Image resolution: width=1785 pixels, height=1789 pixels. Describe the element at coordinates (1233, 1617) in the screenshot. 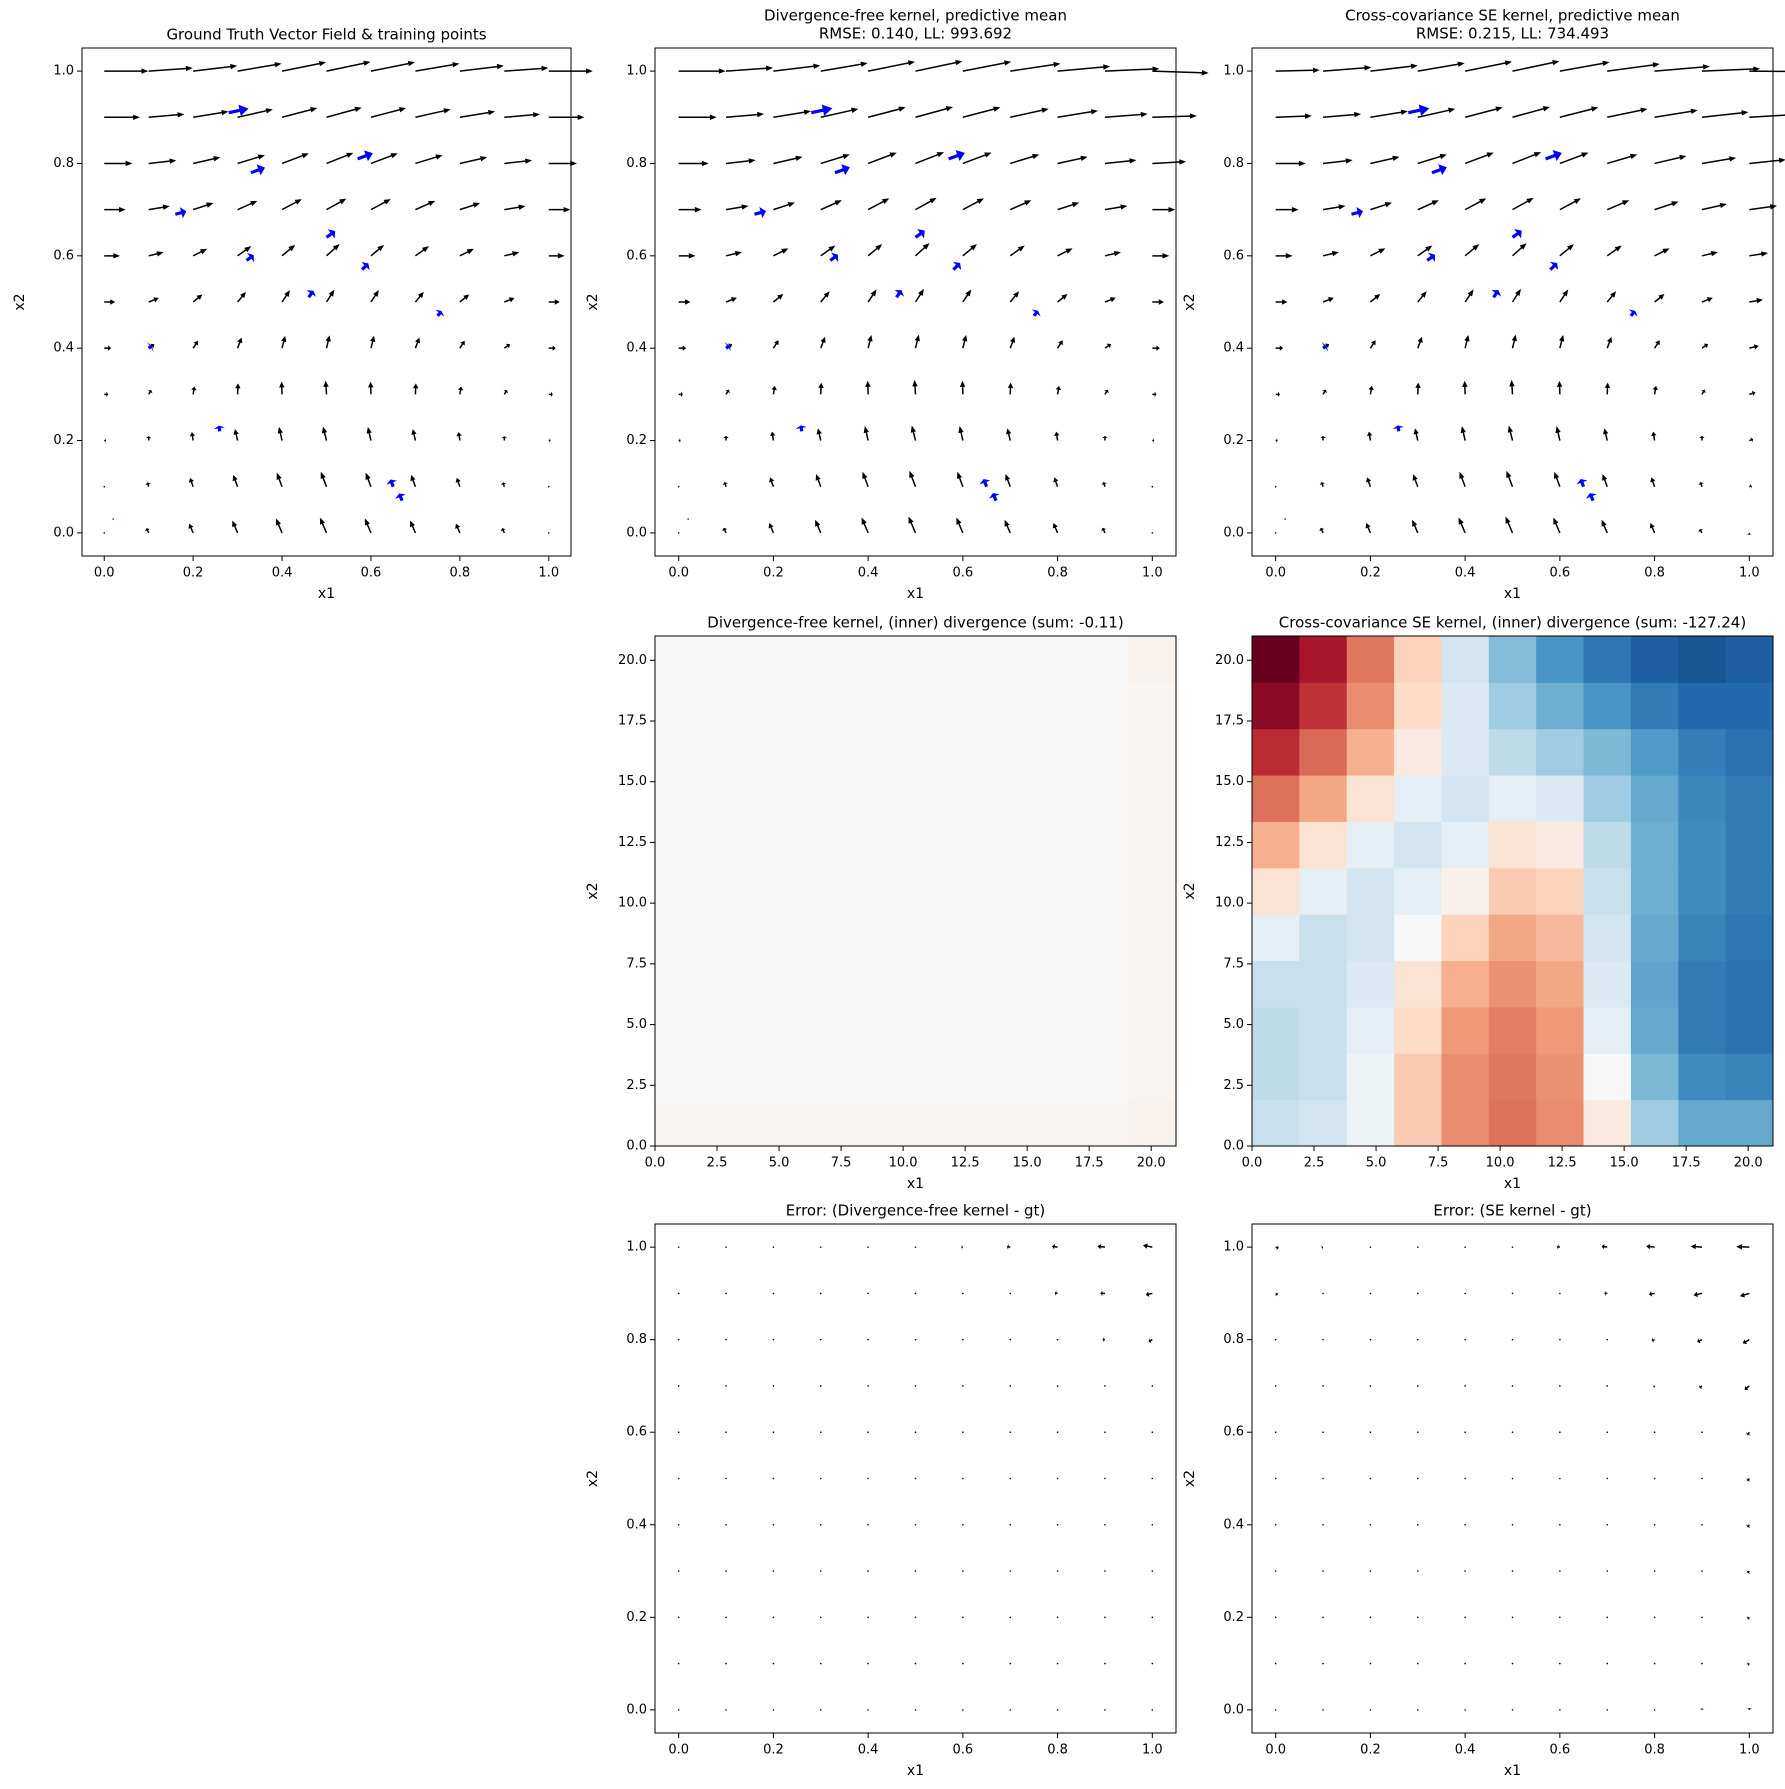

I see `y-tick-label: 0.2` at that location.